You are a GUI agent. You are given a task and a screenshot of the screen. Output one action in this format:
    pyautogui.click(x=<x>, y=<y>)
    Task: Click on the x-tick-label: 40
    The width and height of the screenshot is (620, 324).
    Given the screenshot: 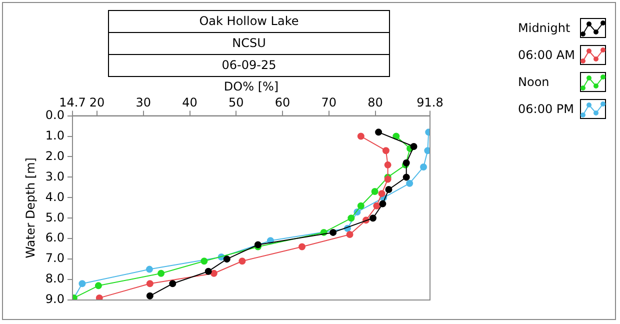 What is the action you would take?
    pyautogui.click(x=190, y=103)
    